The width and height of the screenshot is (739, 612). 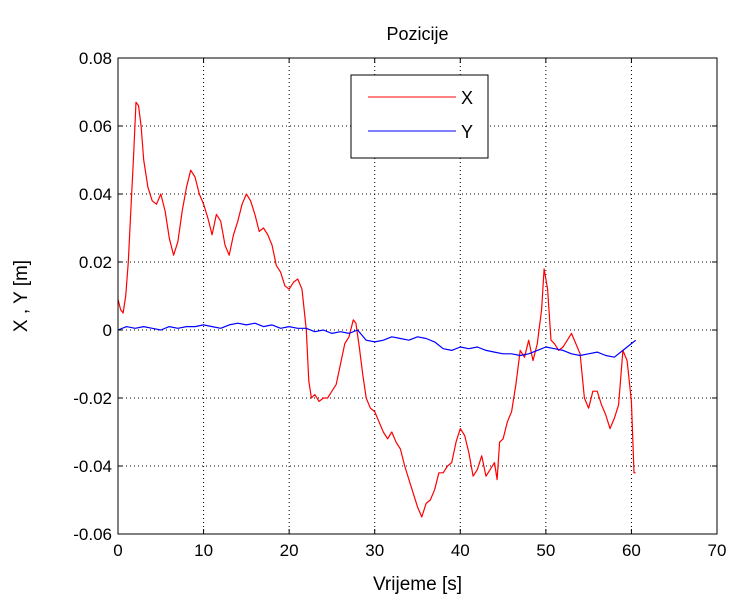 What do you see at coordinates (95, 126) in the screenshot?
I see `y-tick-label: 0.06` at bounding box center [95, 126].